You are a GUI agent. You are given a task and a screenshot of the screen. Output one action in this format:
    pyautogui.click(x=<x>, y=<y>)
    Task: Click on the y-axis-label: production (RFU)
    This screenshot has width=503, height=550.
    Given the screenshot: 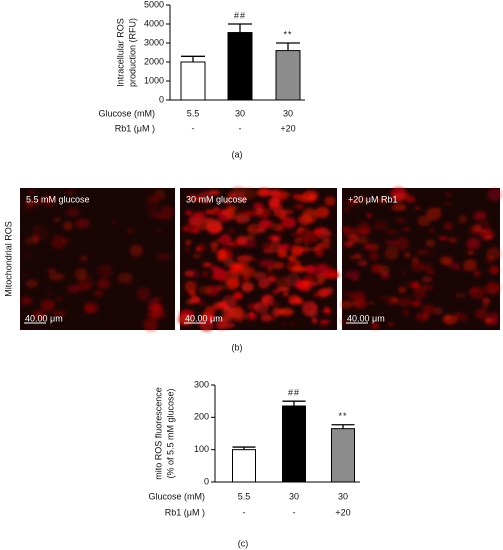 What is the action you would take?
    pyautogui.click(x=132, y=52)
    